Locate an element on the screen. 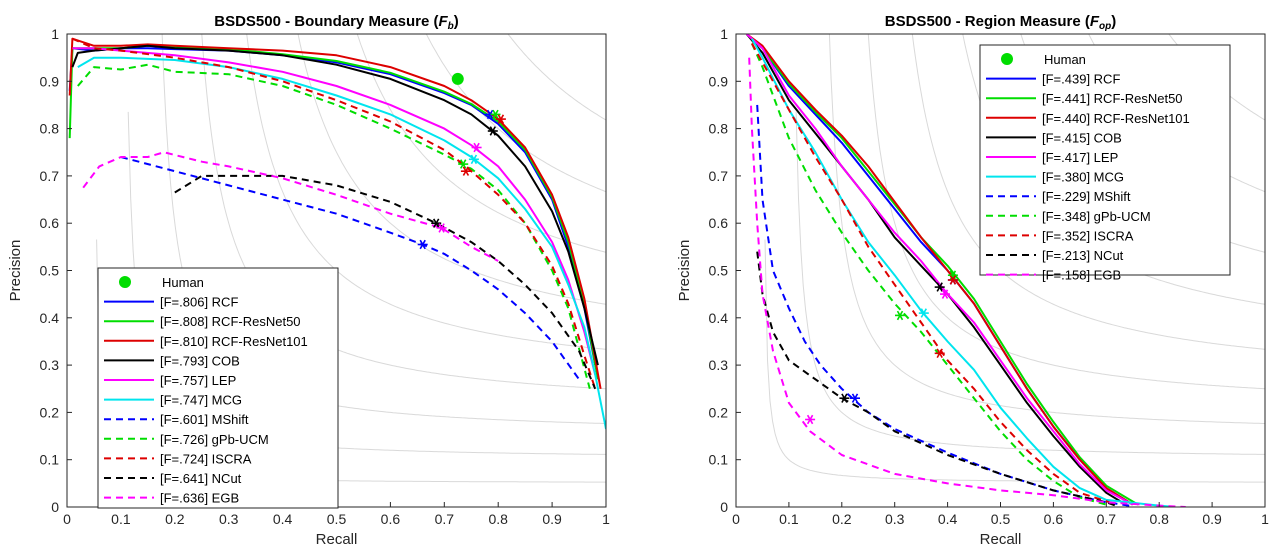 Image resolution: width=1271 pixels, height=548 pixels. y-axis-label: Precision is located at coordinates (15, 271).